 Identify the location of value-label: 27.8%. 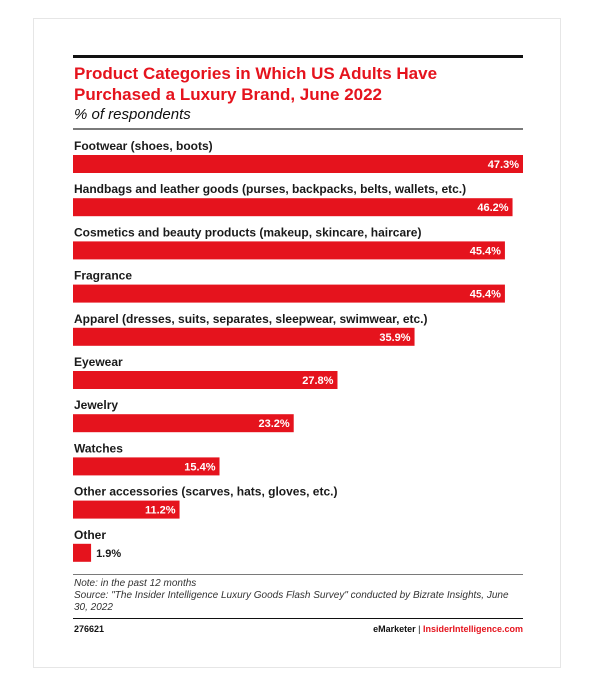
(317, 381).